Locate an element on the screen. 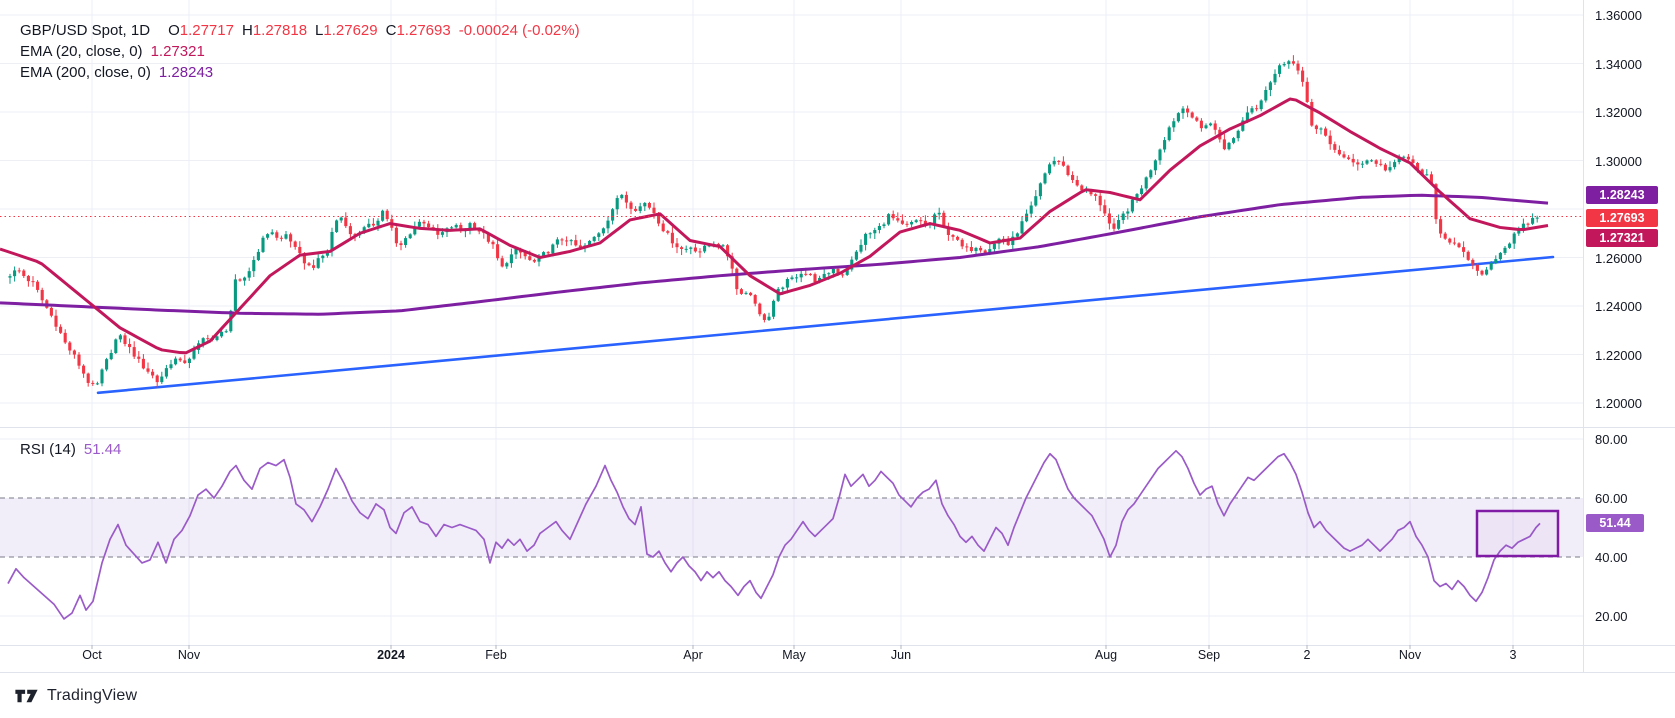 This screenshot has width=1675, height=718. ema20-legend-row: EMA (20, close, 0) 1.27321 is located at coordinates (300, 51).